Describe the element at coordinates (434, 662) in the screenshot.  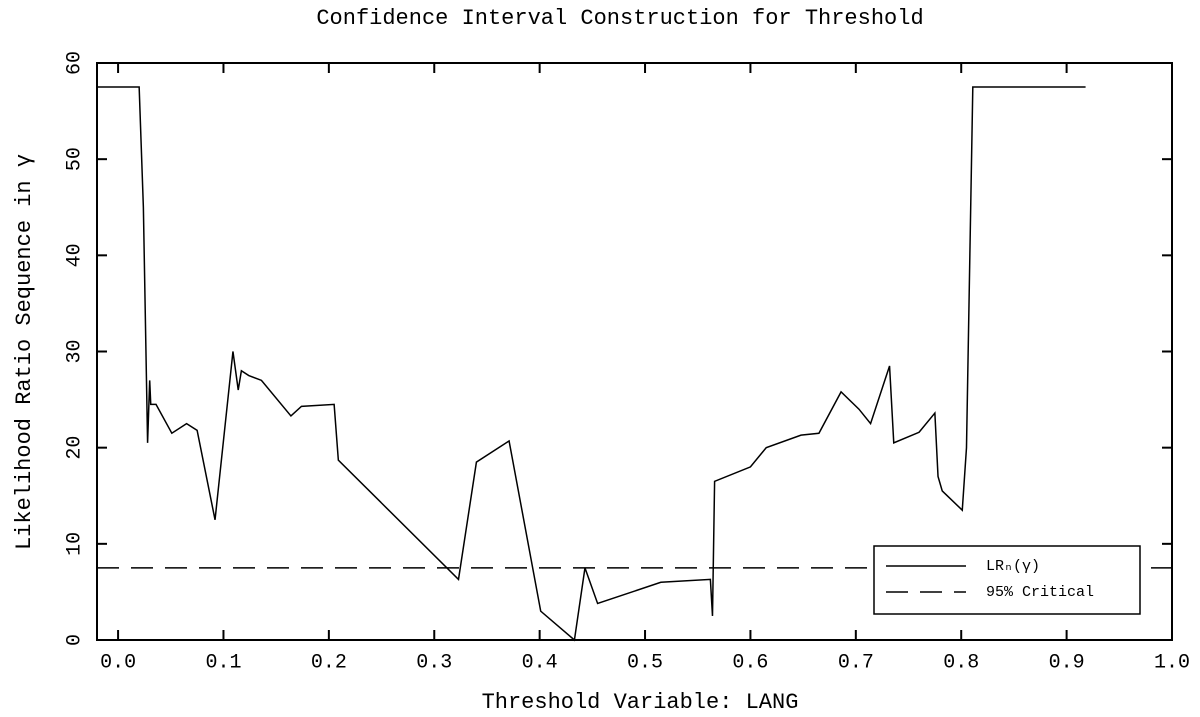
I see `x-tick-label: 0.3` at that location.